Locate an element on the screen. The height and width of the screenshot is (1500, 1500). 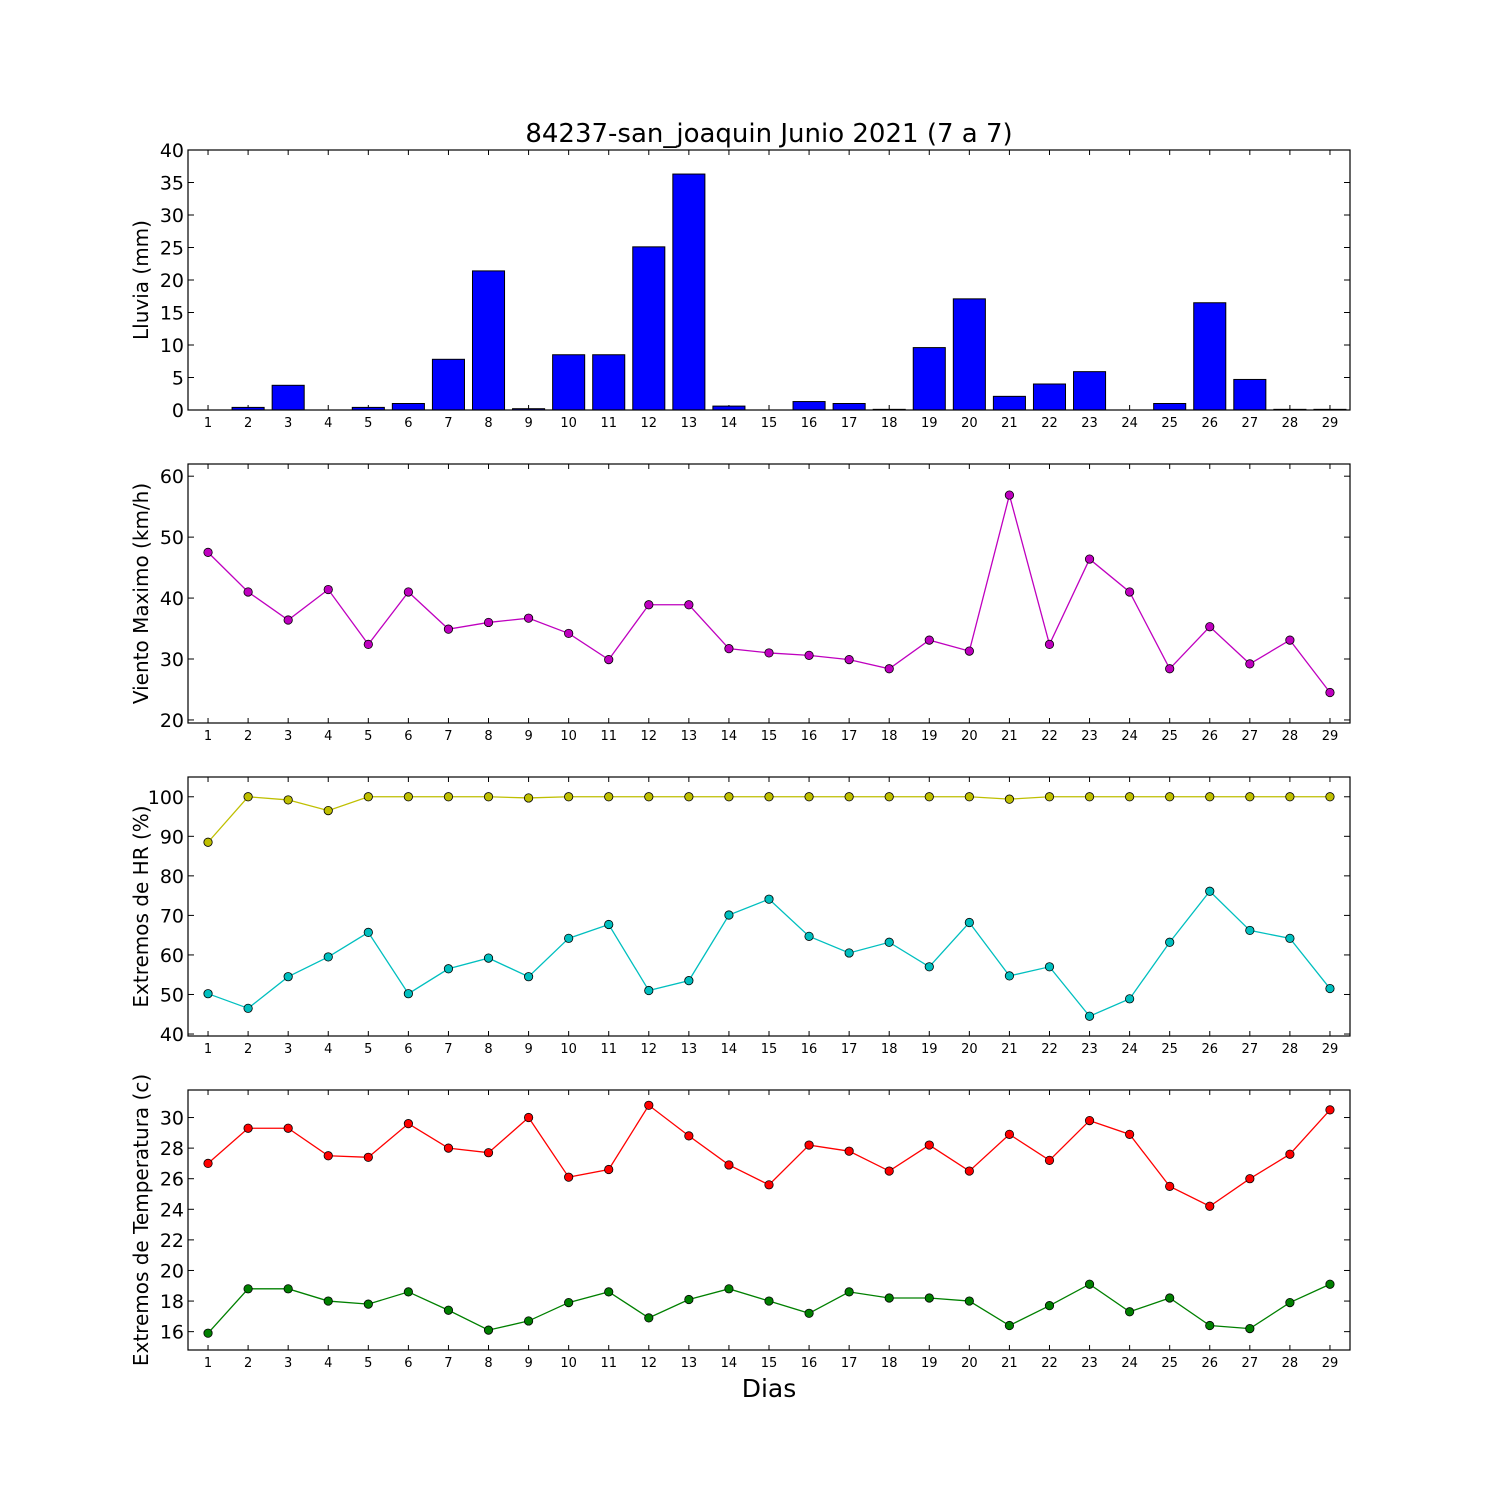
x-tick-label: 2 is located at coordinates (248, 736).